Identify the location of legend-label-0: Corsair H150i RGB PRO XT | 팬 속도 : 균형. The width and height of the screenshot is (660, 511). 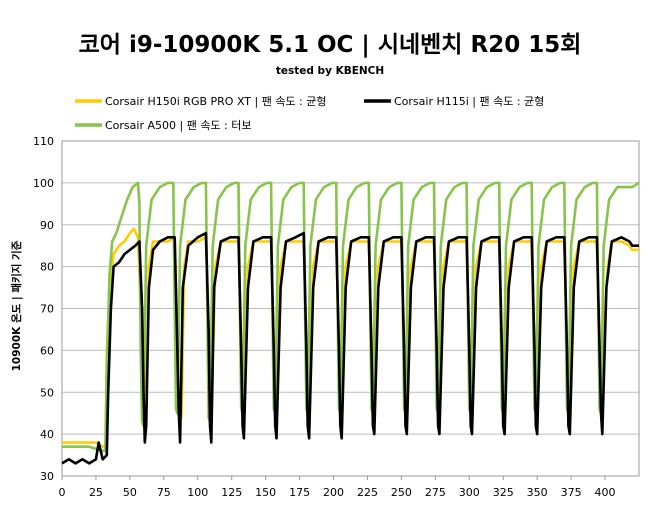
(216, 101).